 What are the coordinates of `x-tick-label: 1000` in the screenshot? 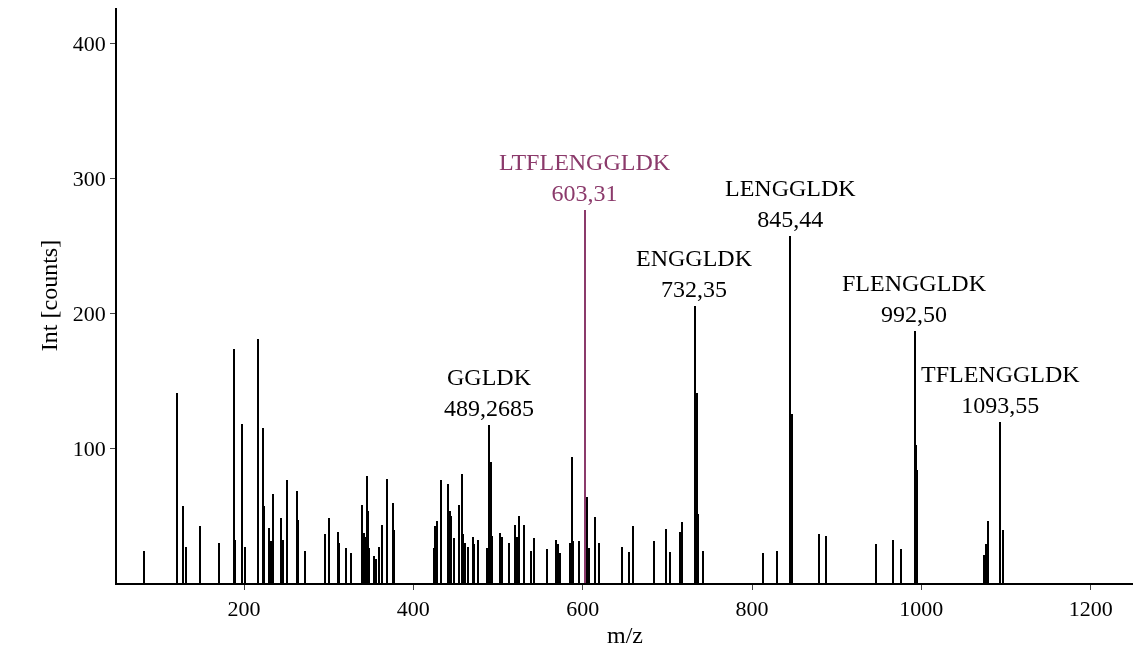 It's located at (921, 609).